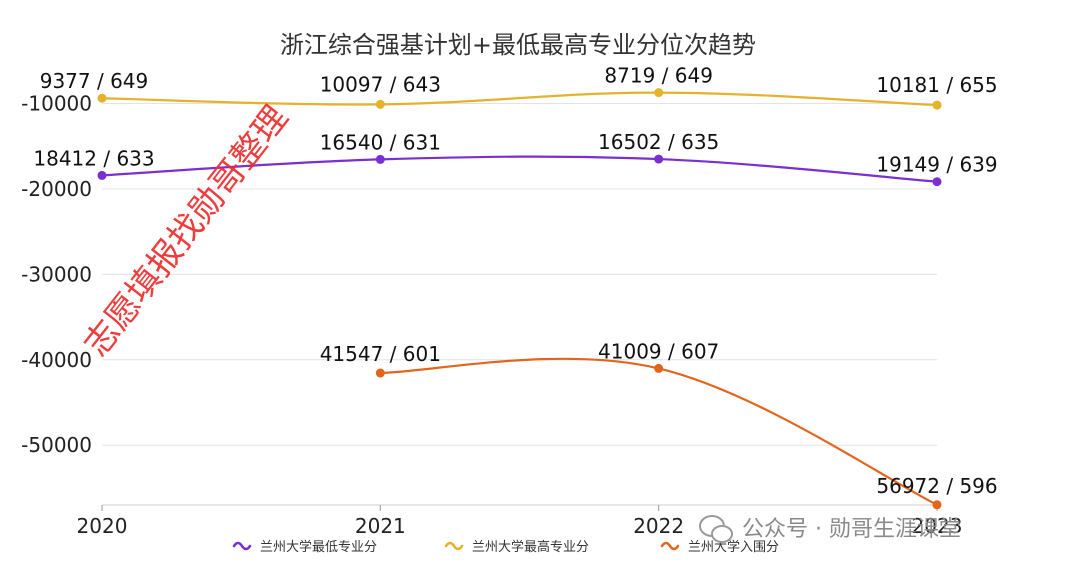 Image resolution: width=1080 pixels, height=572 pixels. I want to click on source-badge: 公众号 · 勋哥生涯课堂, so click(830, 529).